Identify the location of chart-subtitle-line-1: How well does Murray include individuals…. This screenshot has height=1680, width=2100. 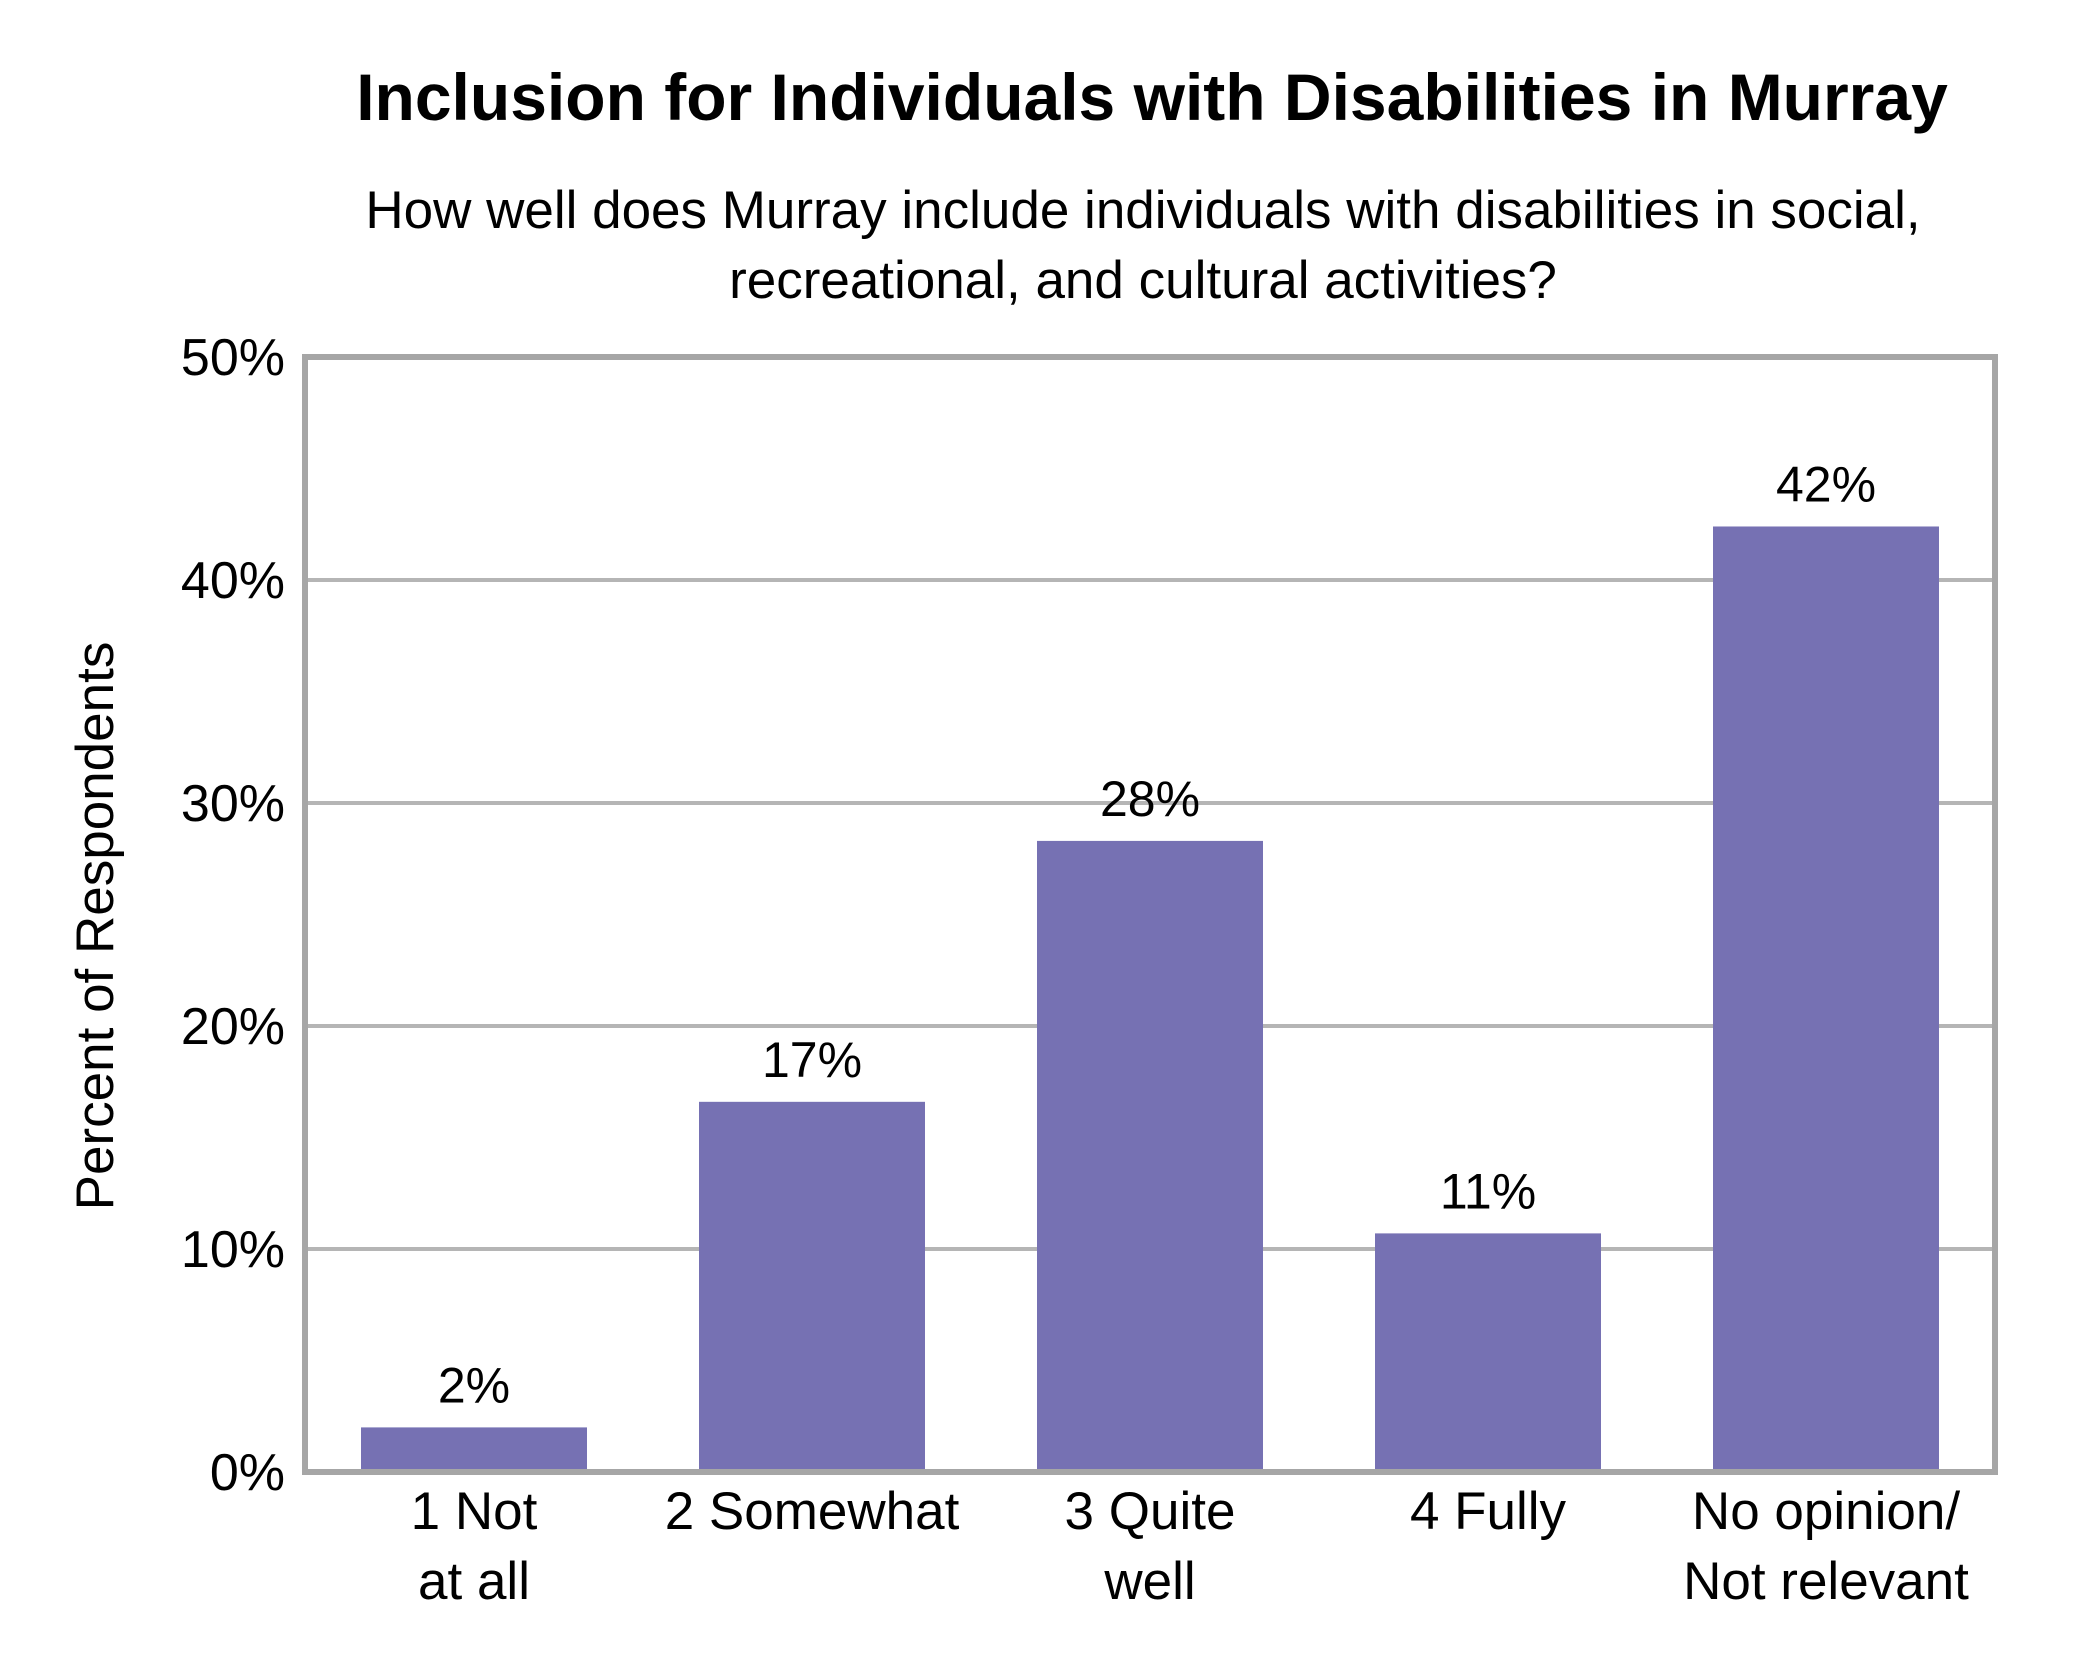
(1142, 210).